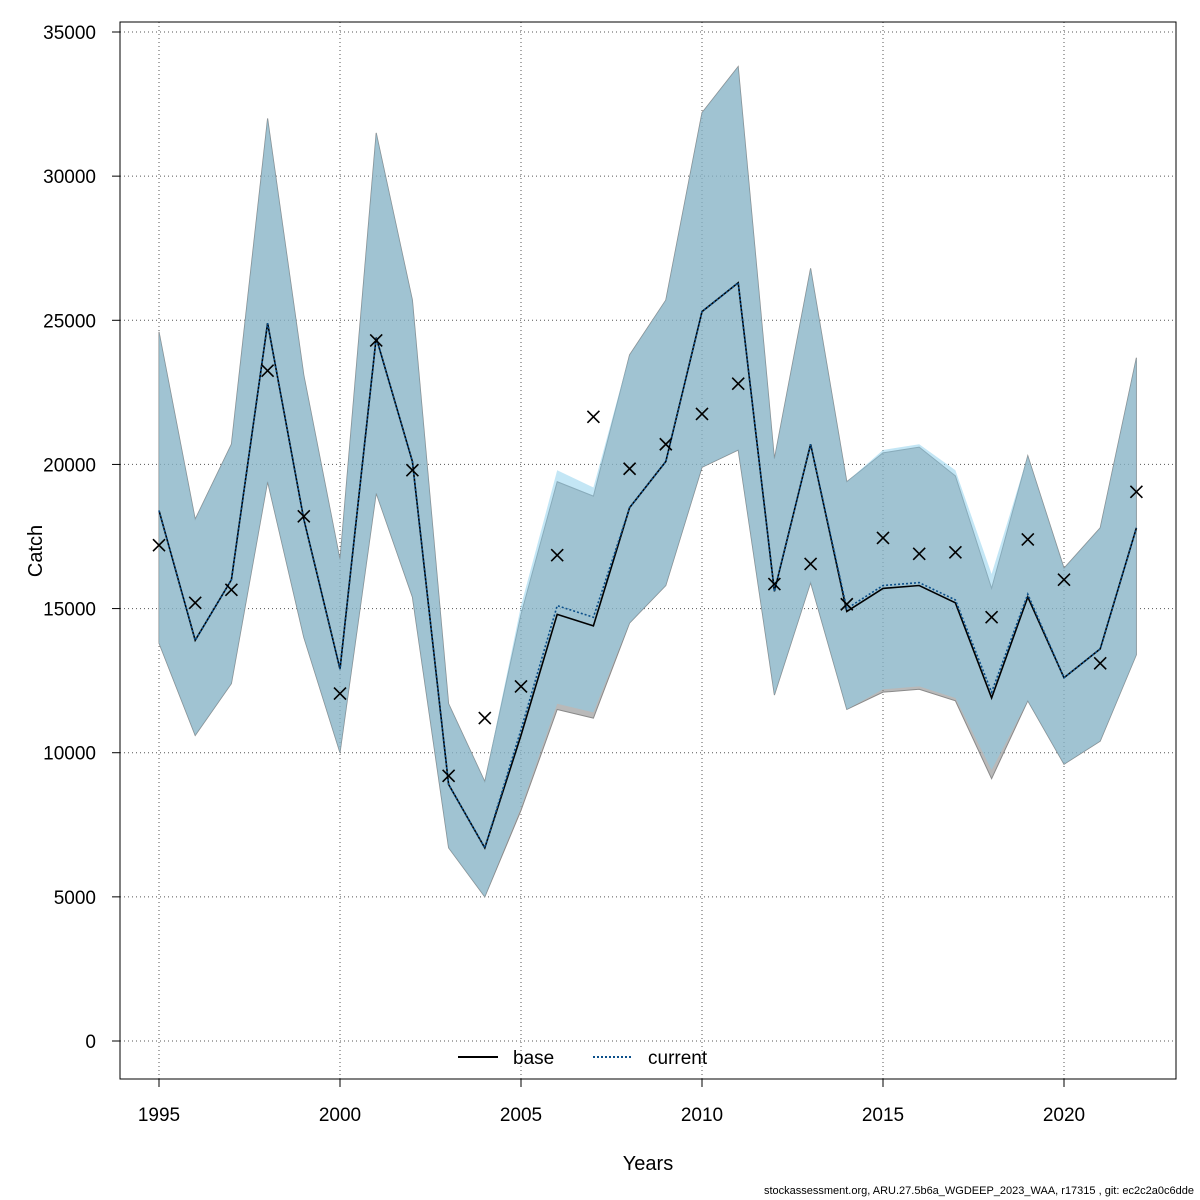  Describe the element at coordinates (159, 1115) in the screenshot. I see `x-tick-label: 1995` at that location.